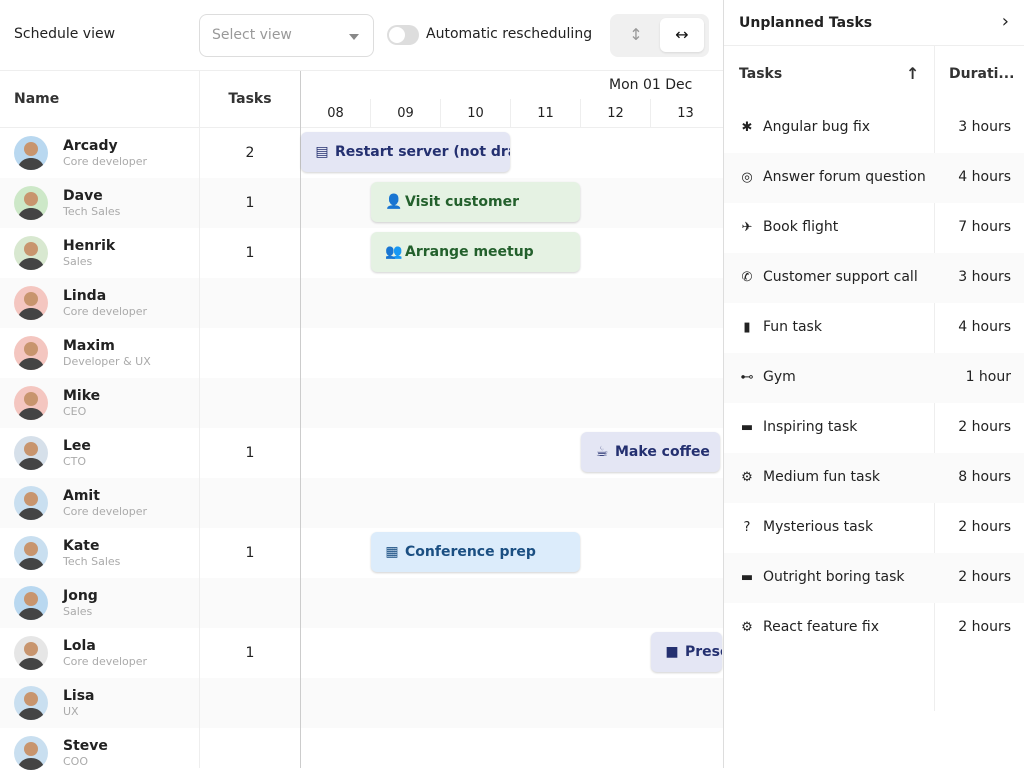  What do you see at coordinates (817, 127) in the screenshot?
I see `task-name: Angular bug fix` at bounding box center [817, 127].